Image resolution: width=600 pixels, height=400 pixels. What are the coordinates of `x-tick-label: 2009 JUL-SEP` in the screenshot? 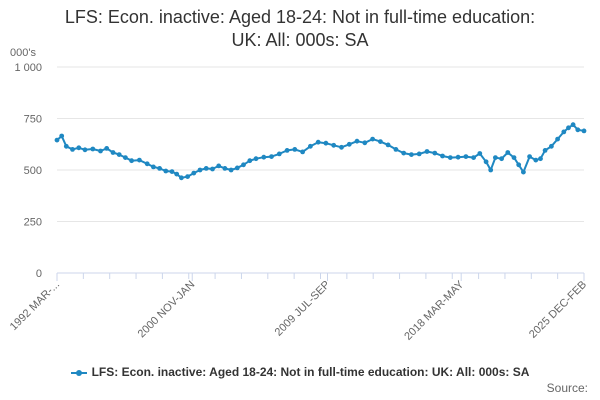 It's located at (303, 309).